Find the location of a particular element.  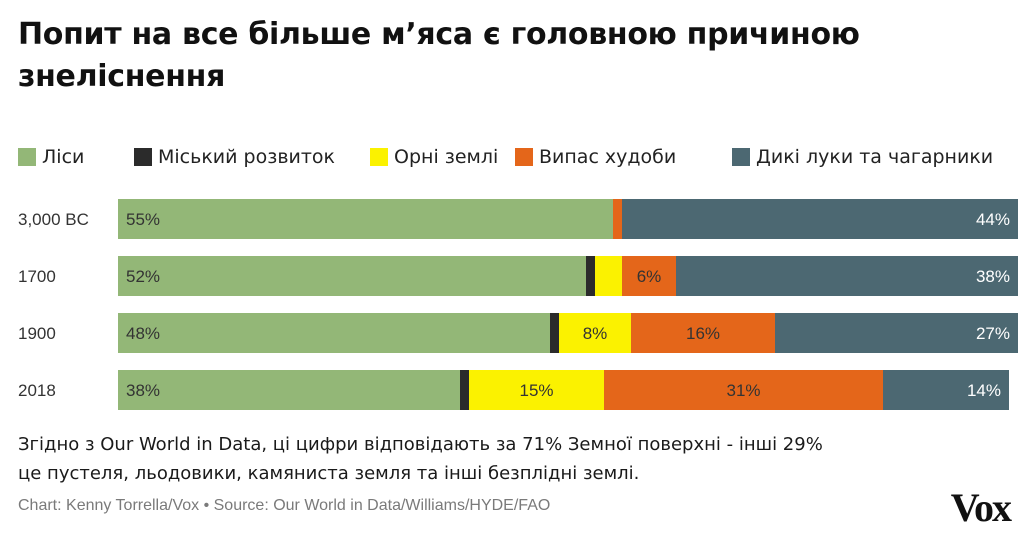

bar-segment-3-000-bc-s3 is located at coordinates (617, 219).